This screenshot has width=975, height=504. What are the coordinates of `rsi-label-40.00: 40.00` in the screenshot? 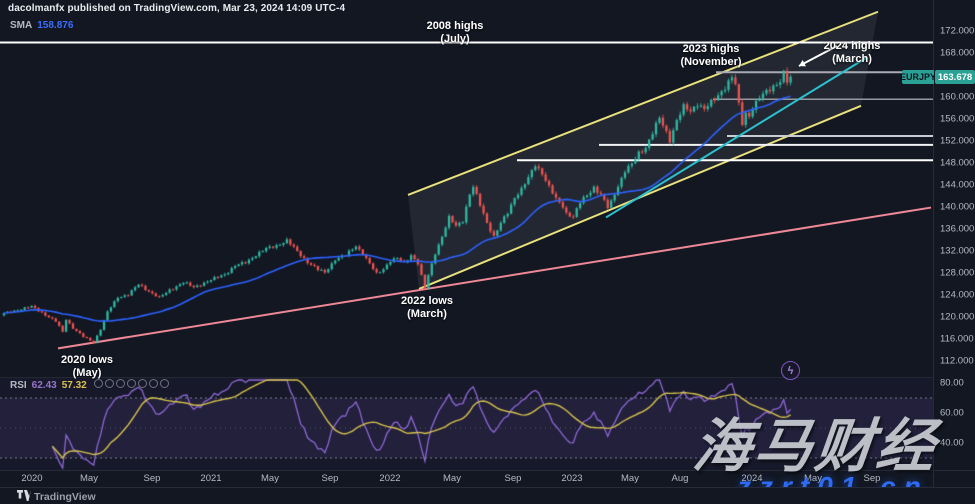 It's located at (952, 443).